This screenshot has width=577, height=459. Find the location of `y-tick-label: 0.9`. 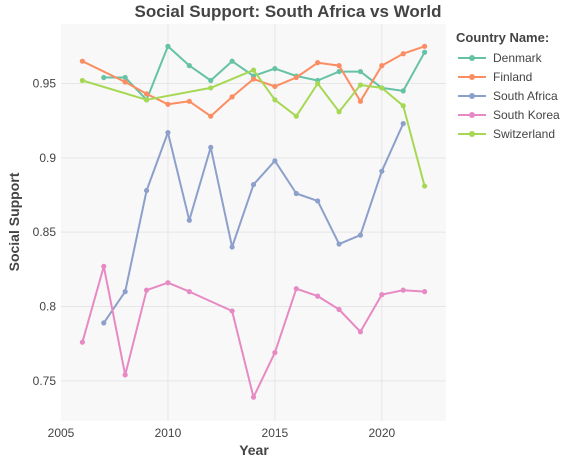

y-tick-label: 0.9 is located at coordinates (47, 158).